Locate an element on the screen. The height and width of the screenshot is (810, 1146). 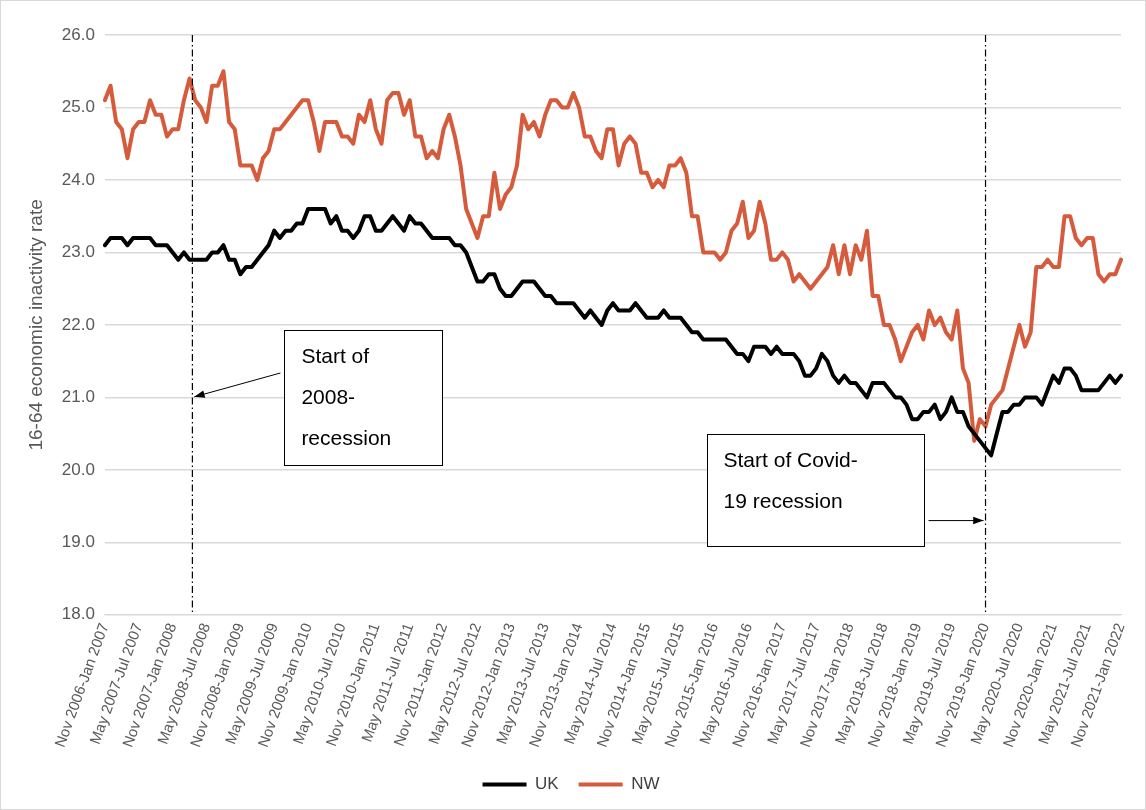
text-box: Start of 2008-recession is located at coordinates (364, 398).